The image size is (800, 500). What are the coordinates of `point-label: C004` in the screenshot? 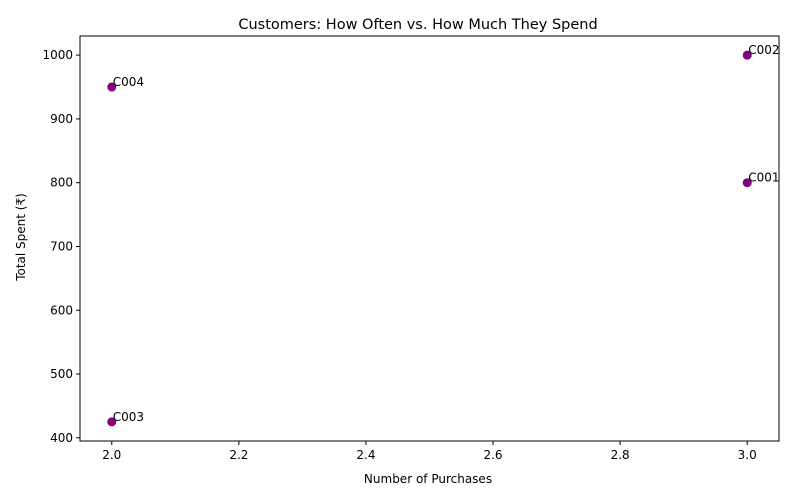 It's located at (128, 82).